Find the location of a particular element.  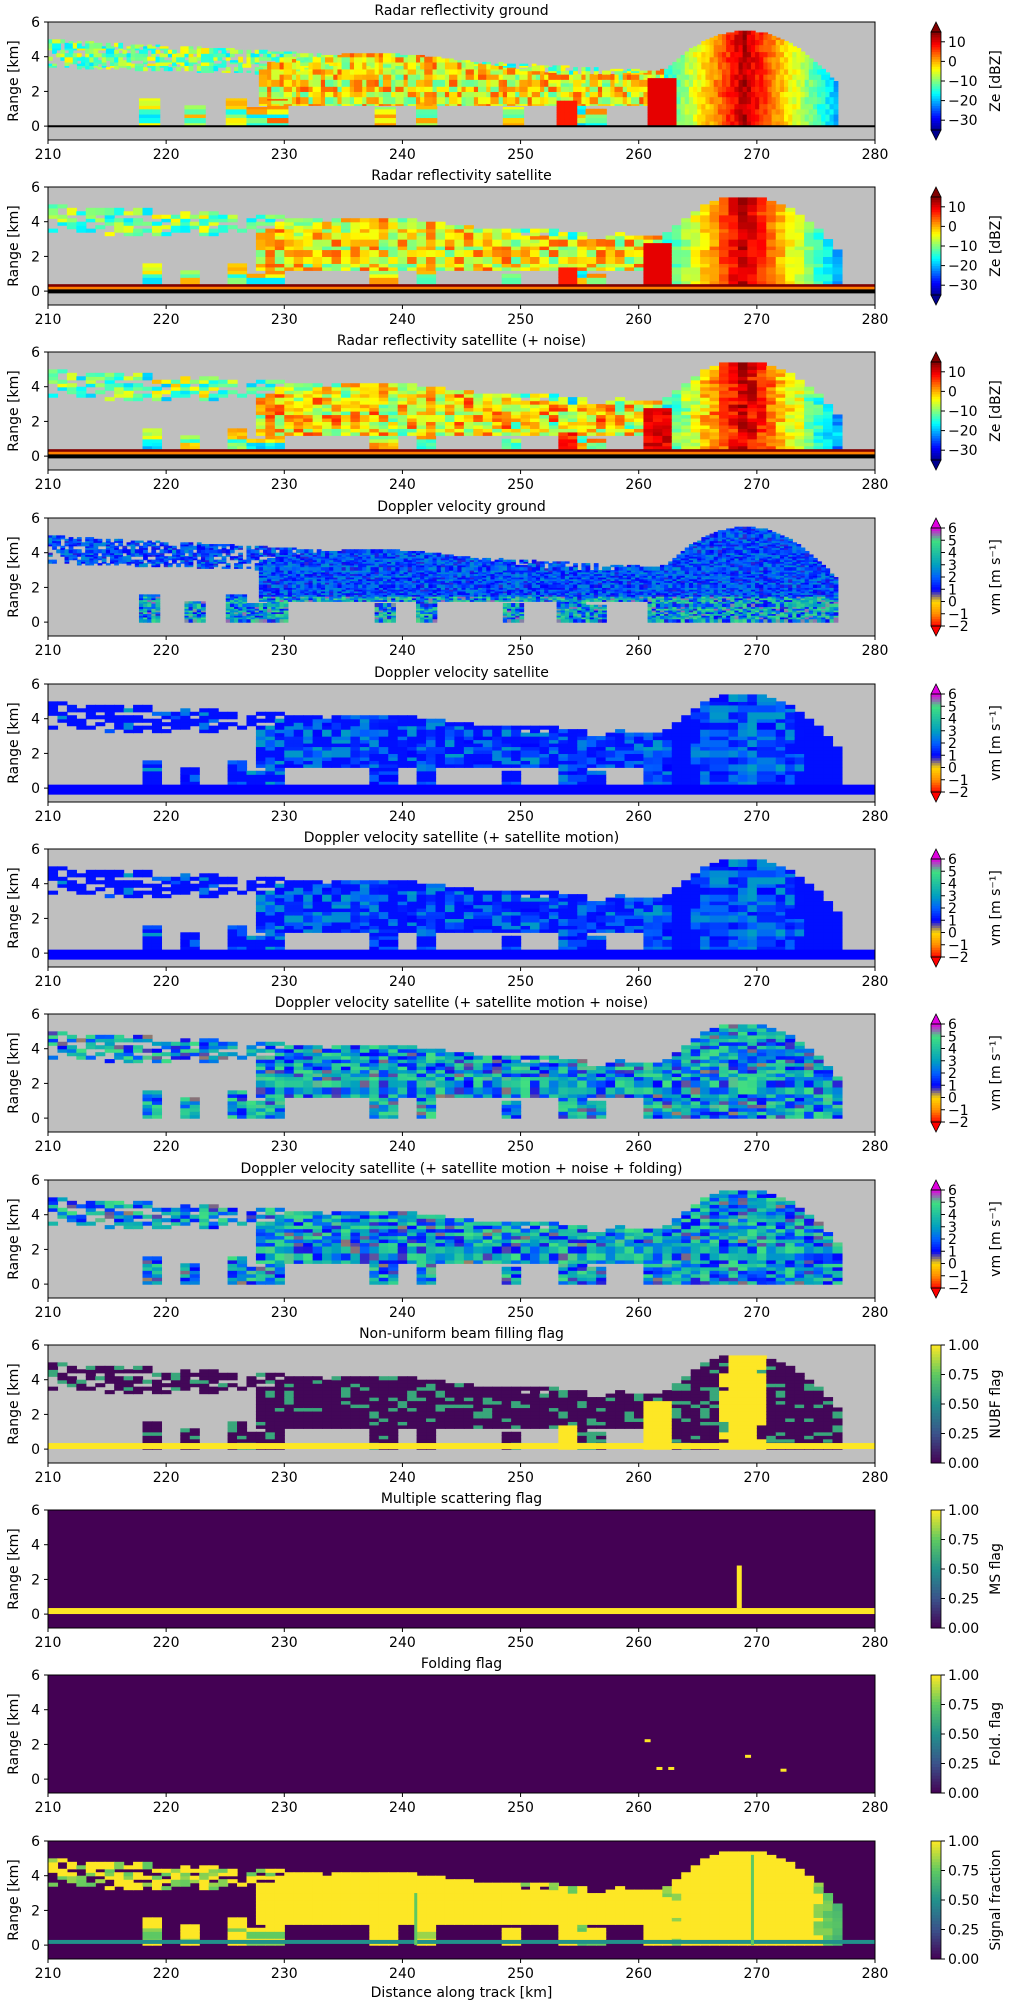

colorbar-tick-label: 0.00 is located at coordinates (963, 1794).